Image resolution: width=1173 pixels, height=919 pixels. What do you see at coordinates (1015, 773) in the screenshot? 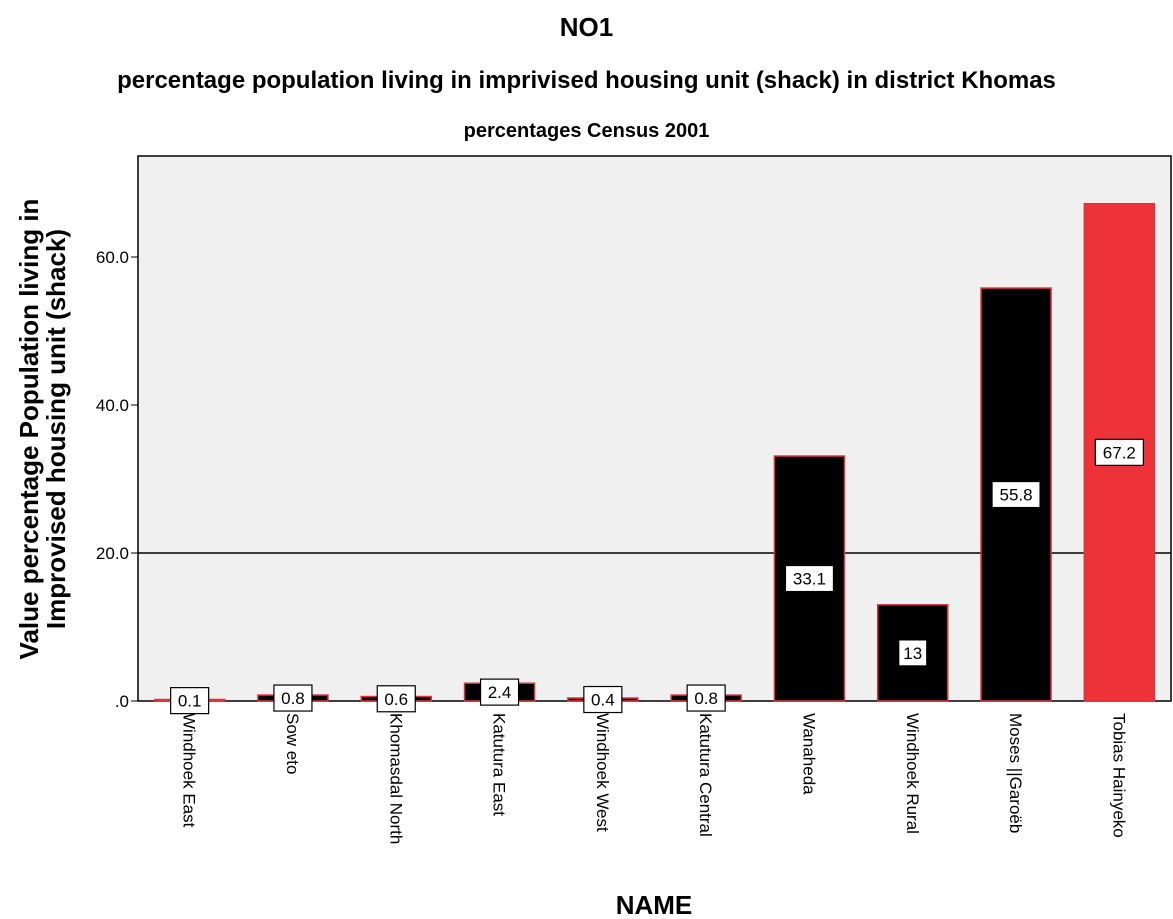
I see `x-category-label: Moses ||Garoëb` at bounding box center [1015, 773].